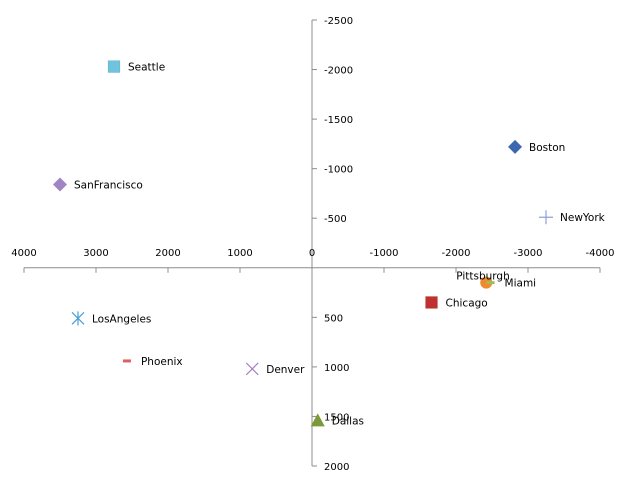  Describe the element at coordinates (527, 253) in the screenshot. I see `x-tick-label: -3000` at that location.